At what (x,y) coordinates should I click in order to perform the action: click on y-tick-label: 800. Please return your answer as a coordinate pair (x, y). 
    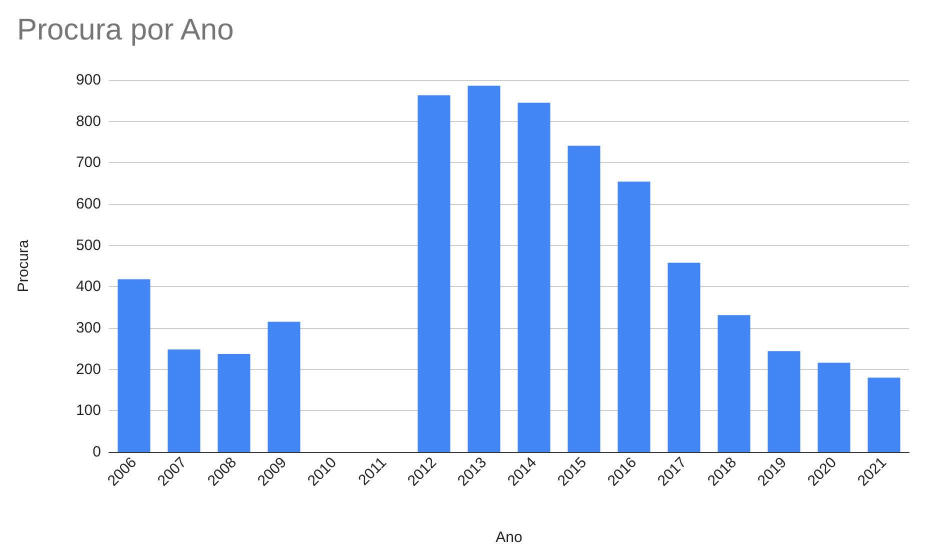
    Looking at the image, I should click on (88, 121).